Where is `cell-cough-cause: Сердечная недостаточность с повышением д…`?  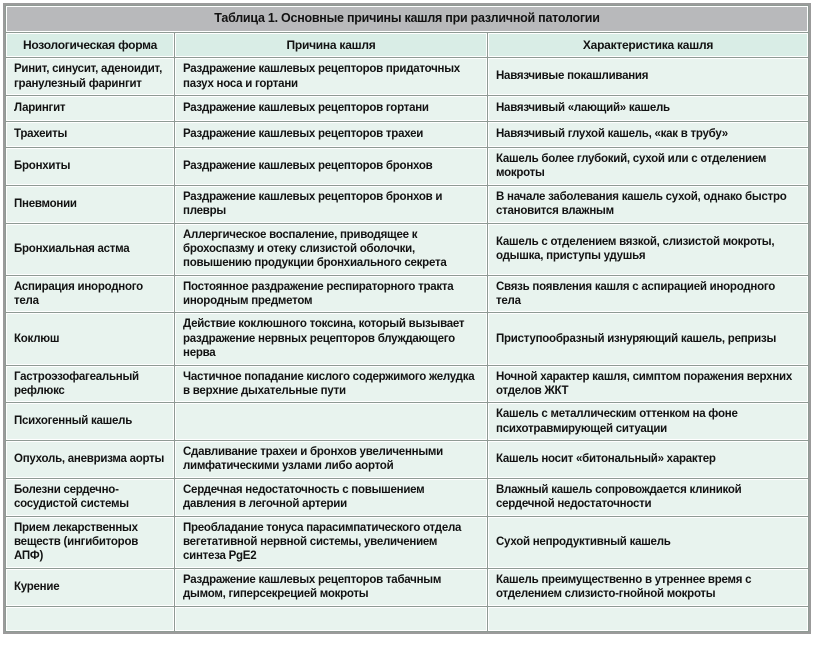 cell-cough-cause: Сердечная недостаточность с повышением д… is located at coordinates (331, 497).